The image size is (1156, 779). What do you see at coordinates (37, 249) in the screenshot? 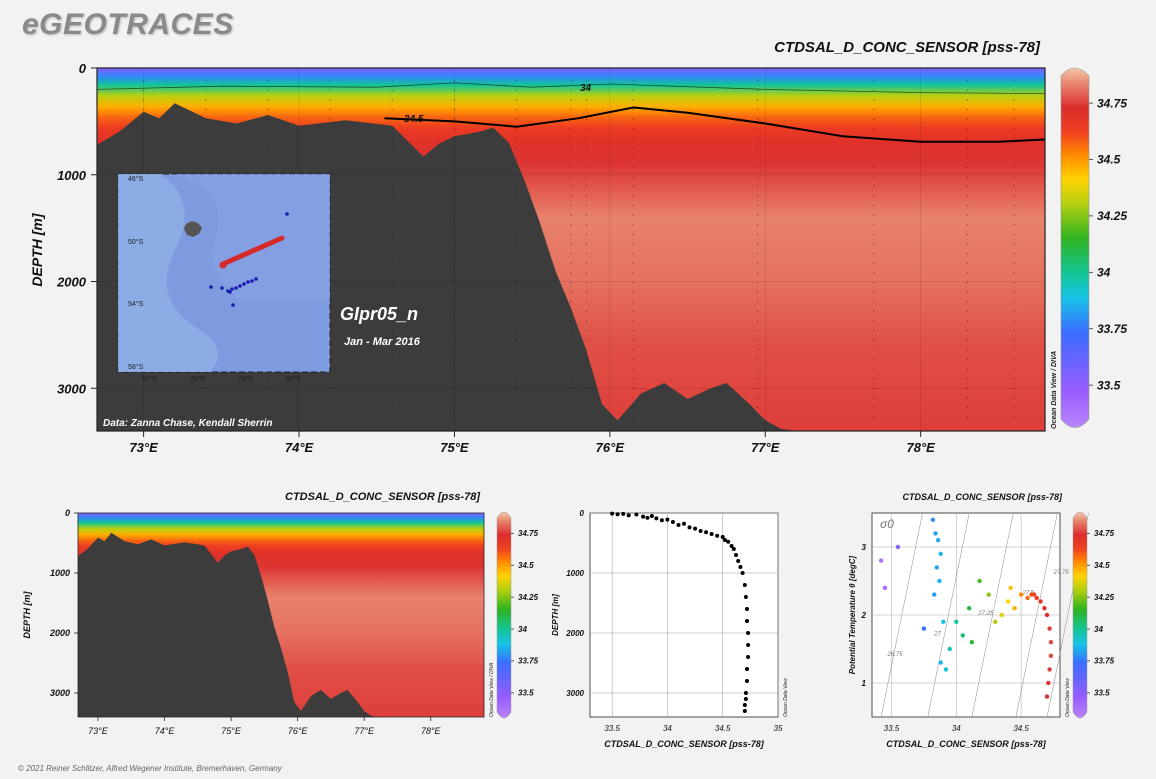
I see `main-y-label: DEPTH [m]` at bounding box center [37, 249].